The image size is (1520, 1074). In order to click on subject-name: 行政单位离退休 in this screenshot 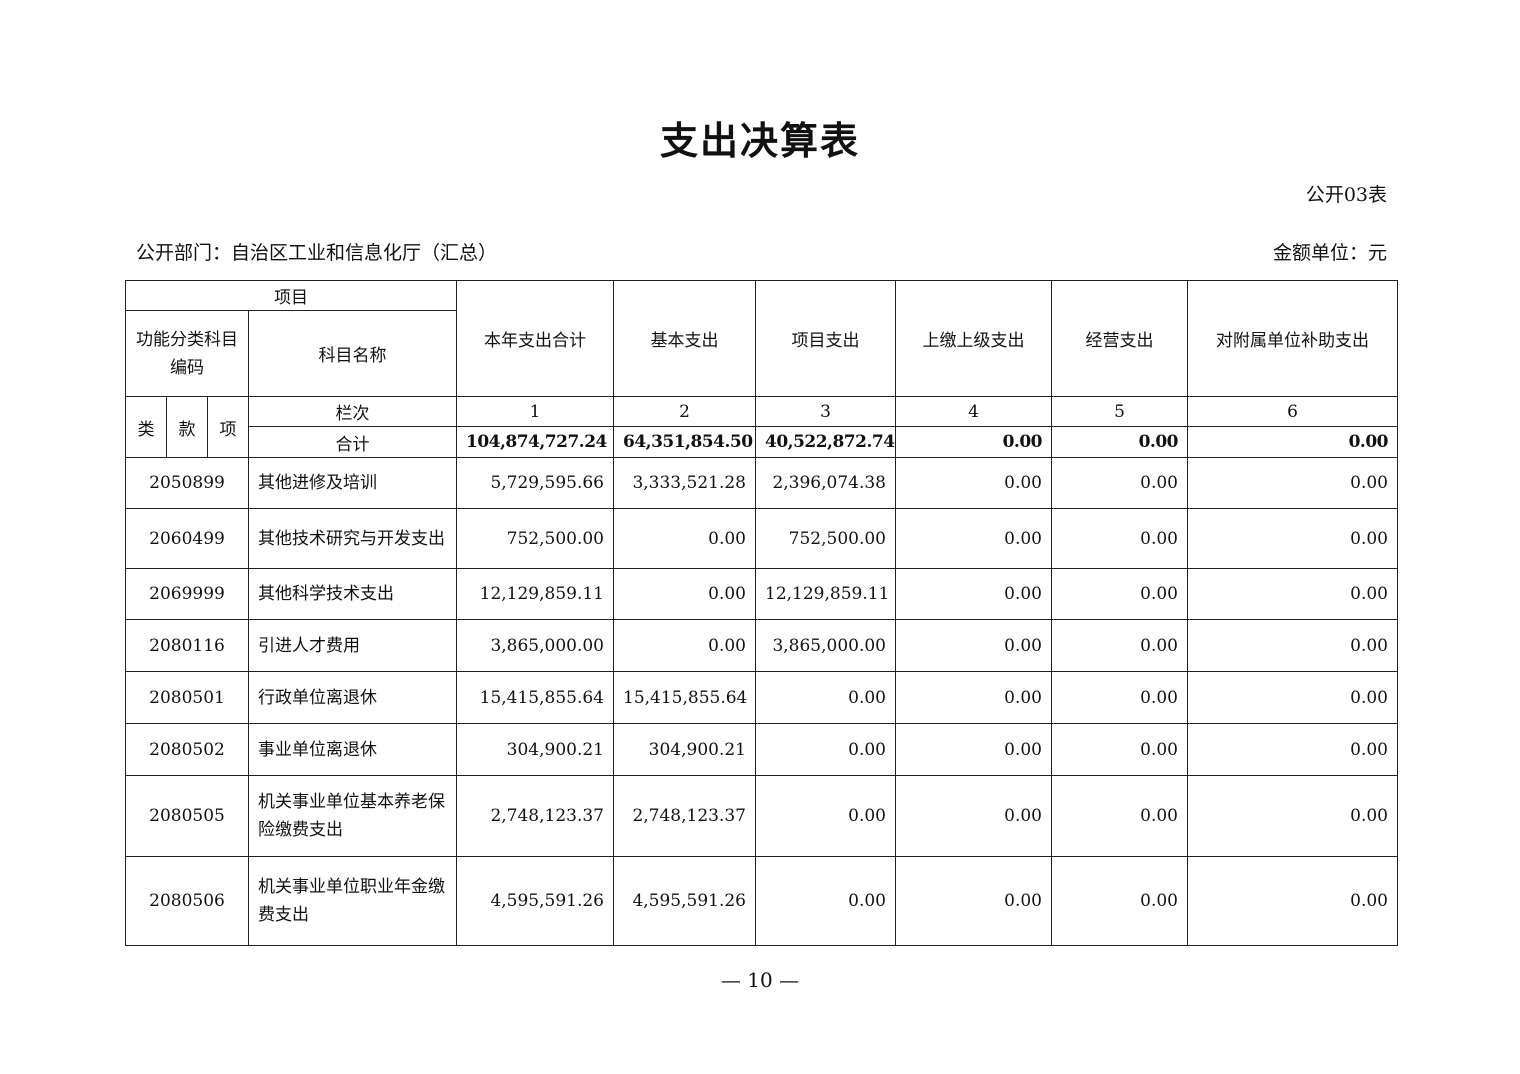, I will do `click(352, 697)`.